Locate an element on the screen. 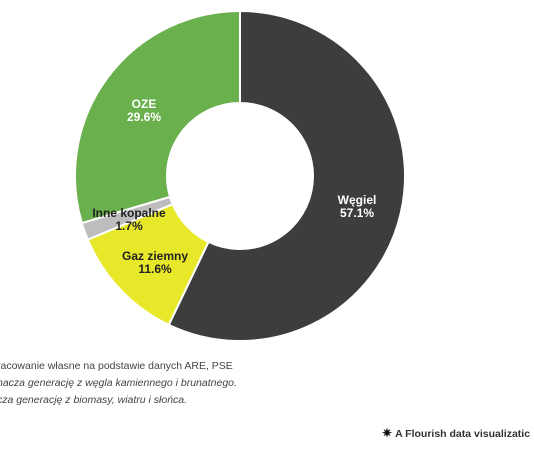 The width and height of the screenshot is (534, 462). slice-oze is located at coordinates (157, 117).